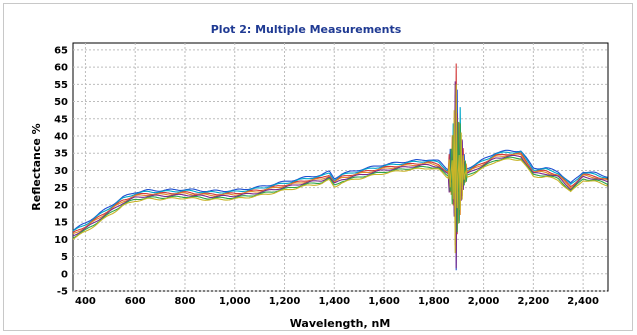  Describe the element at coordinates (61, 205) in the screenshot. I see `y-tick-label: 20` at that location.